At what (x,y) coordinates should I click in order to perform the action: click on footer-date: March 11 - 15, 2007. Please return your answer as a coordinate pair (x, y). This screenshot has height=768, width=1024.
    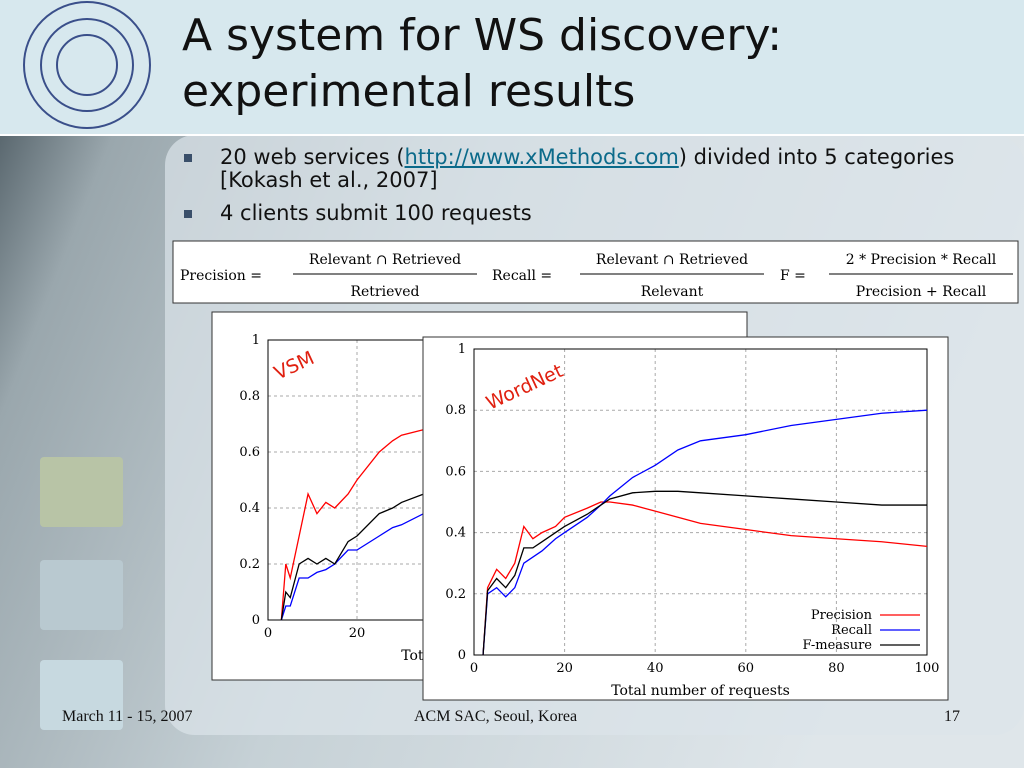
    Looking at the image, I should click on (127, 716).